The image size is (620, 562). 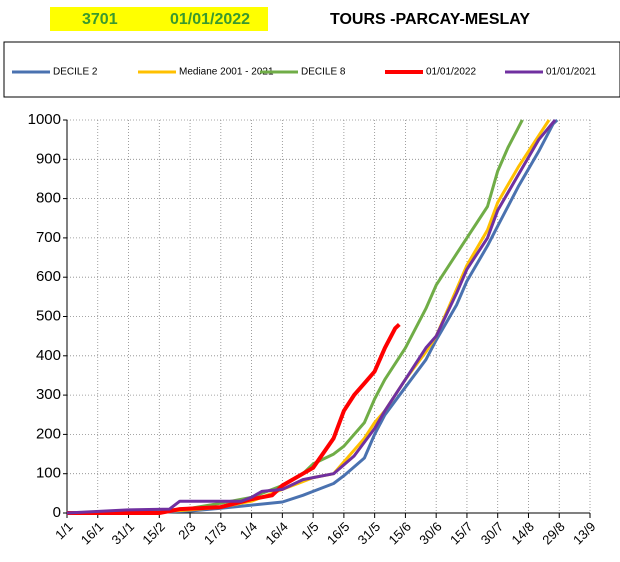 What do you see at coordinates (48, 394) in the screenshot?
I see `y-tick-label: 300` at bounding box center [48, 394].